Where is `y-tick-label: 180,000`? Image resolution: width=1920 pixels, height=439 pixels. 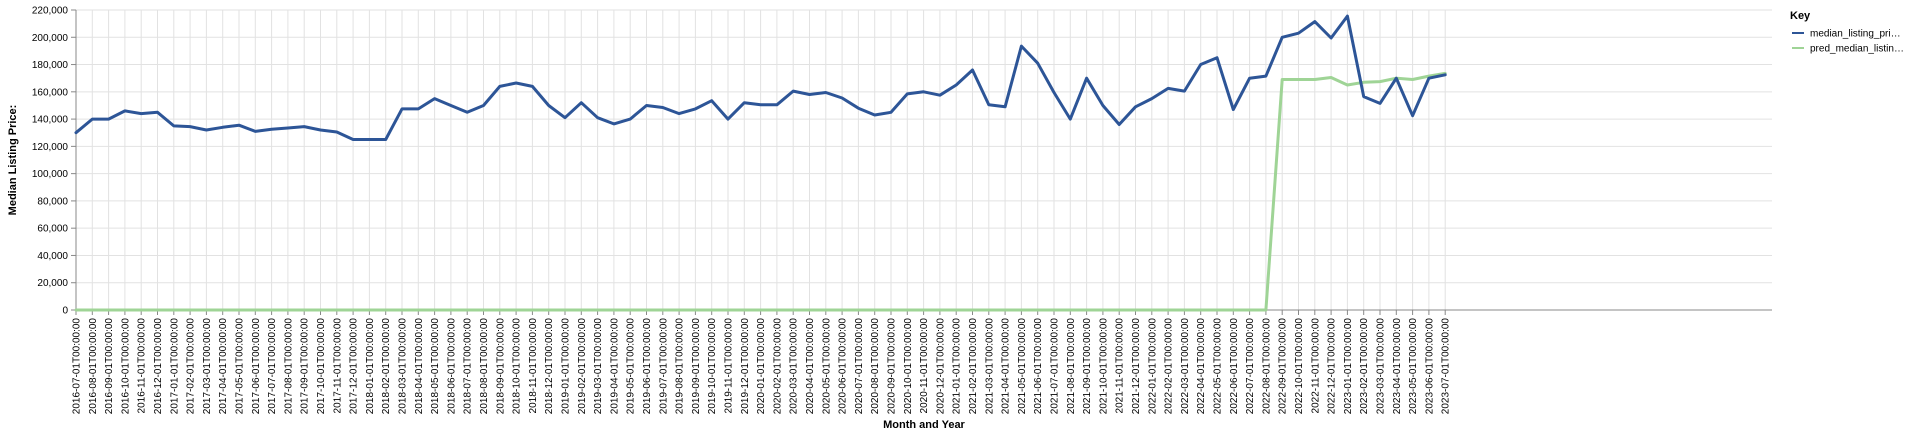
y-tick-label: 180,000 is located at coordinates (50, 65).